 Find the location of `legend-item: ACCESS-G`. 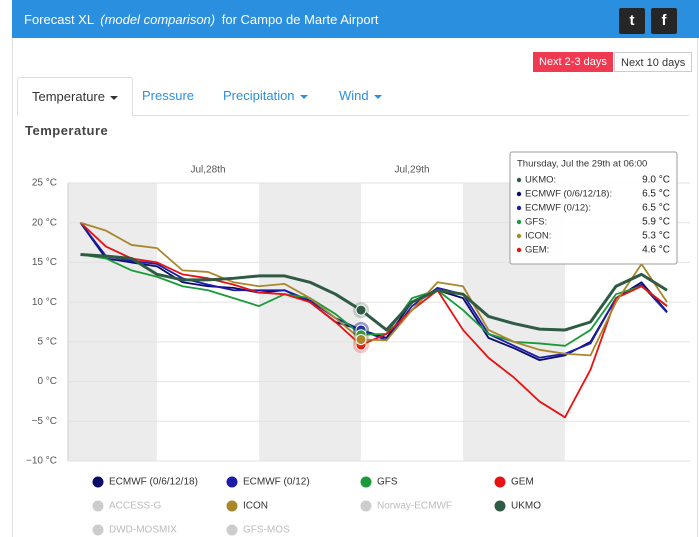

legend-item: ACCESS-G is located at coordinates (127, 506).